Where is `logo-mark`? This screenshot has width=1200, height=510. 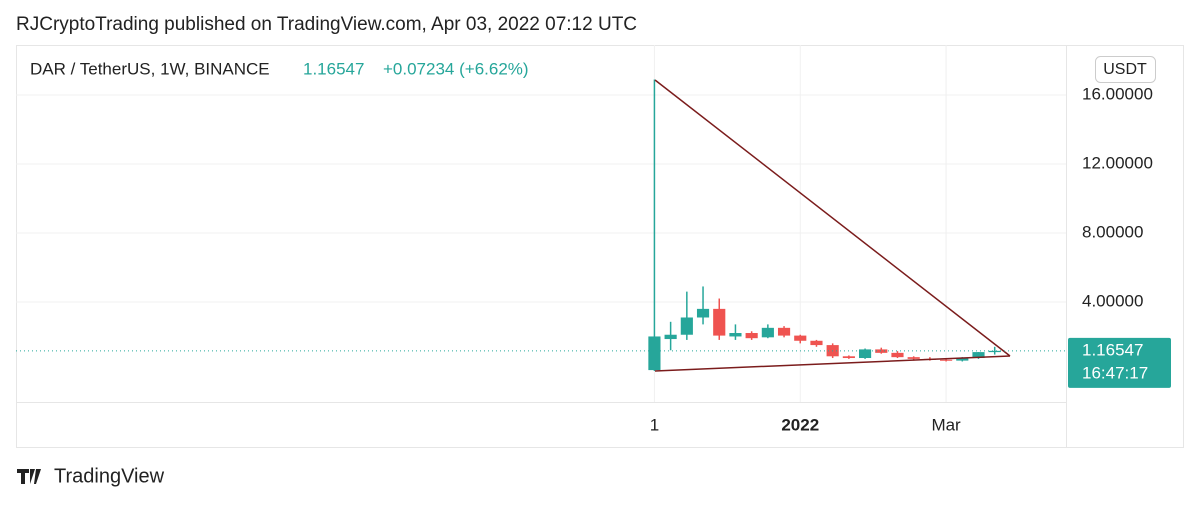
logo-mark is located at coordinates (29, 476).